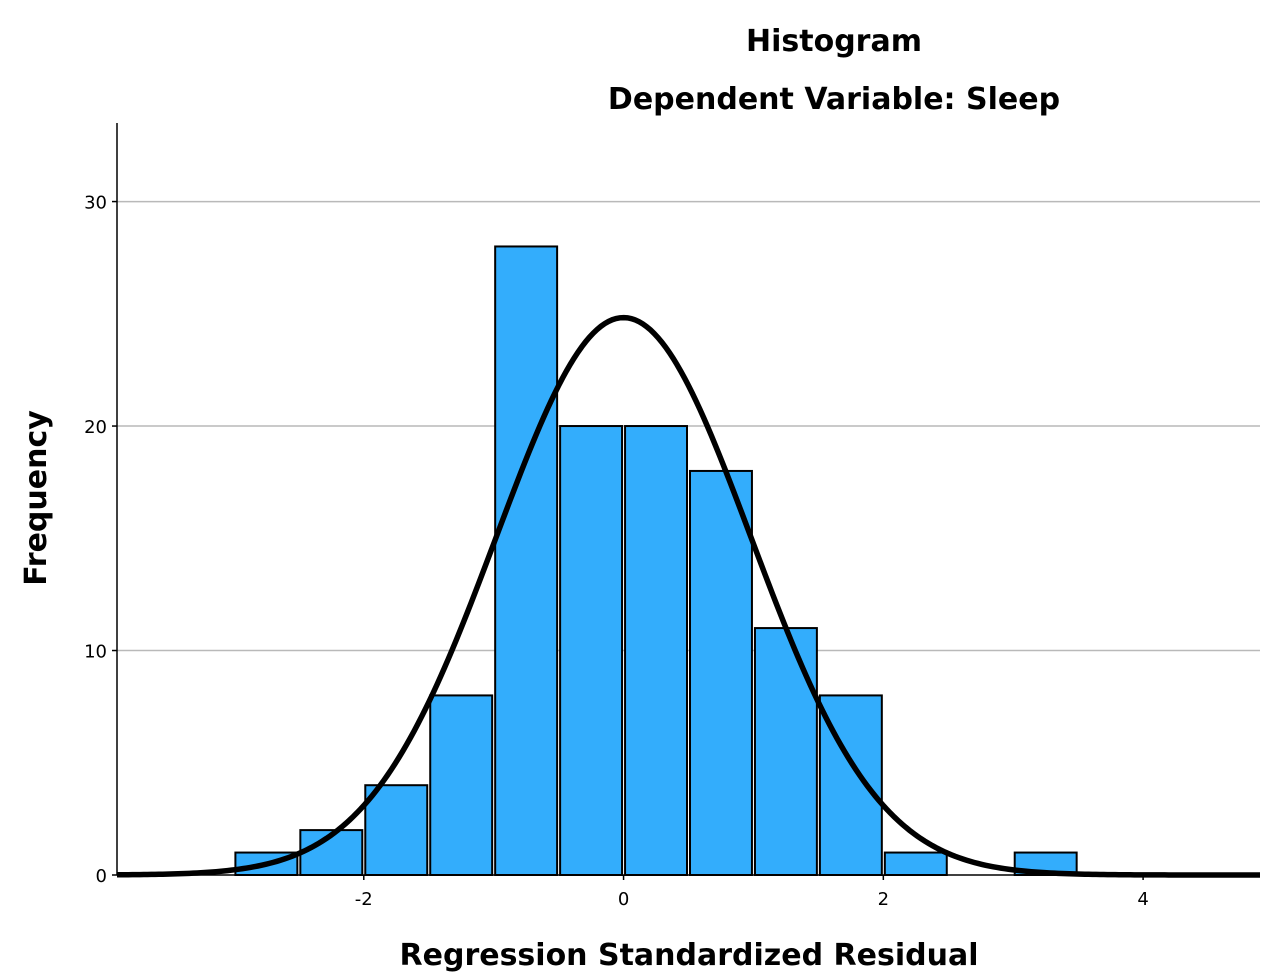 The height and width of the screenshot is (980, 1272). What do you see at coordinates (689, 955) in the screenshot?
I see `x-axis-label: Regression Standardized Residual` at bounding box center [689, 955].